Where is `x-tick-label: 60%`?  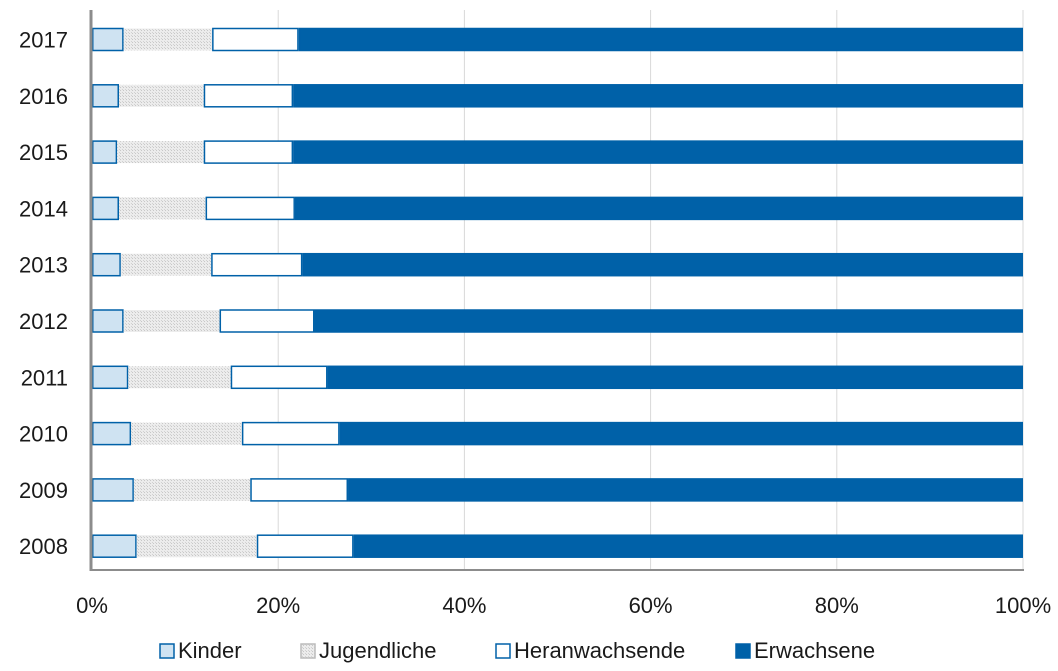 x-tick-label: 60% is located at coordinates (651, 605).